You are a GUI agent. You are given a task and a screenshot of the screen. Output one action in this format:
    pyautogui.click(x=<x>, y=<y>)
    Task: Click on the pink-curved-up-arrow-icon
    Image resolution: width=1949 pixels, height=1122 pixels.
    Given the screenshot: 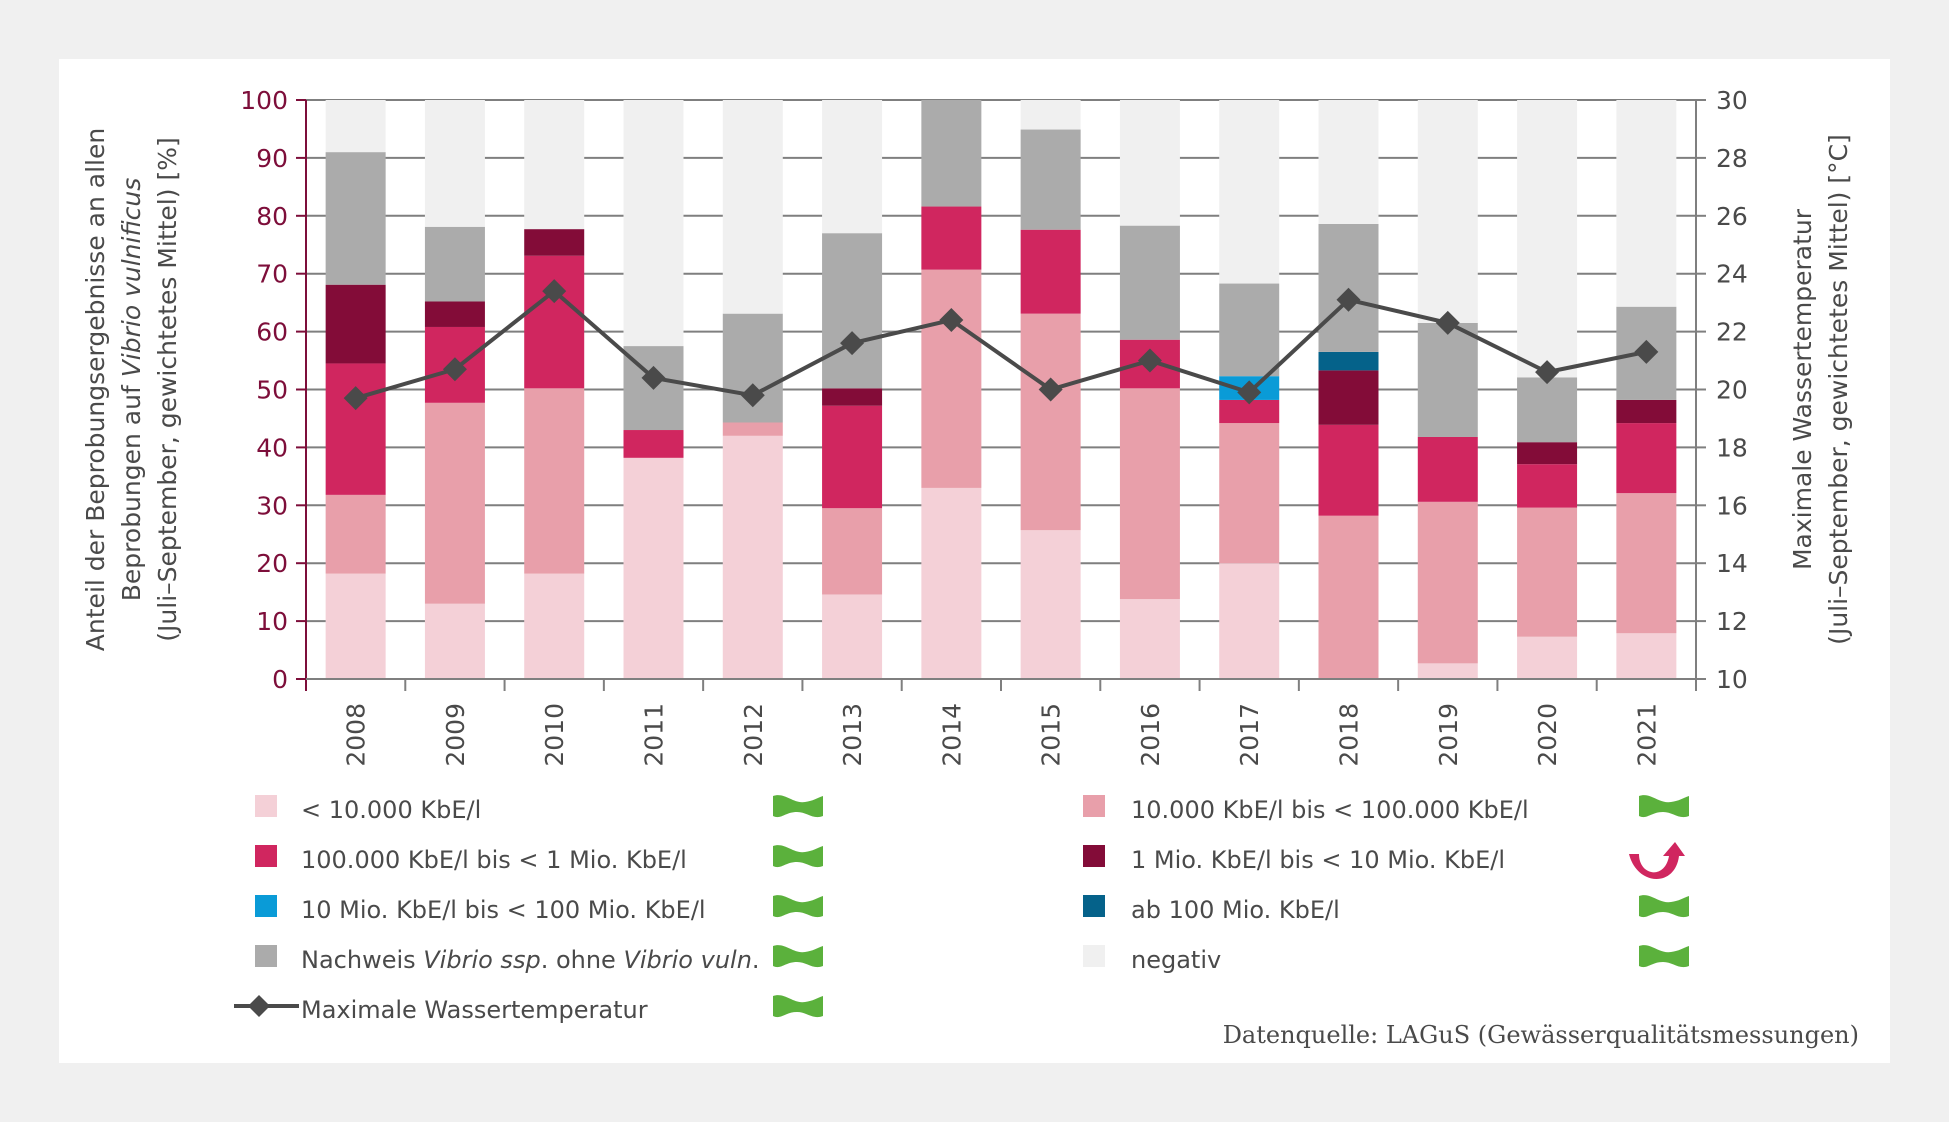 What is the action you would take?
    pyautogui.click(x=1657, y=861)
    